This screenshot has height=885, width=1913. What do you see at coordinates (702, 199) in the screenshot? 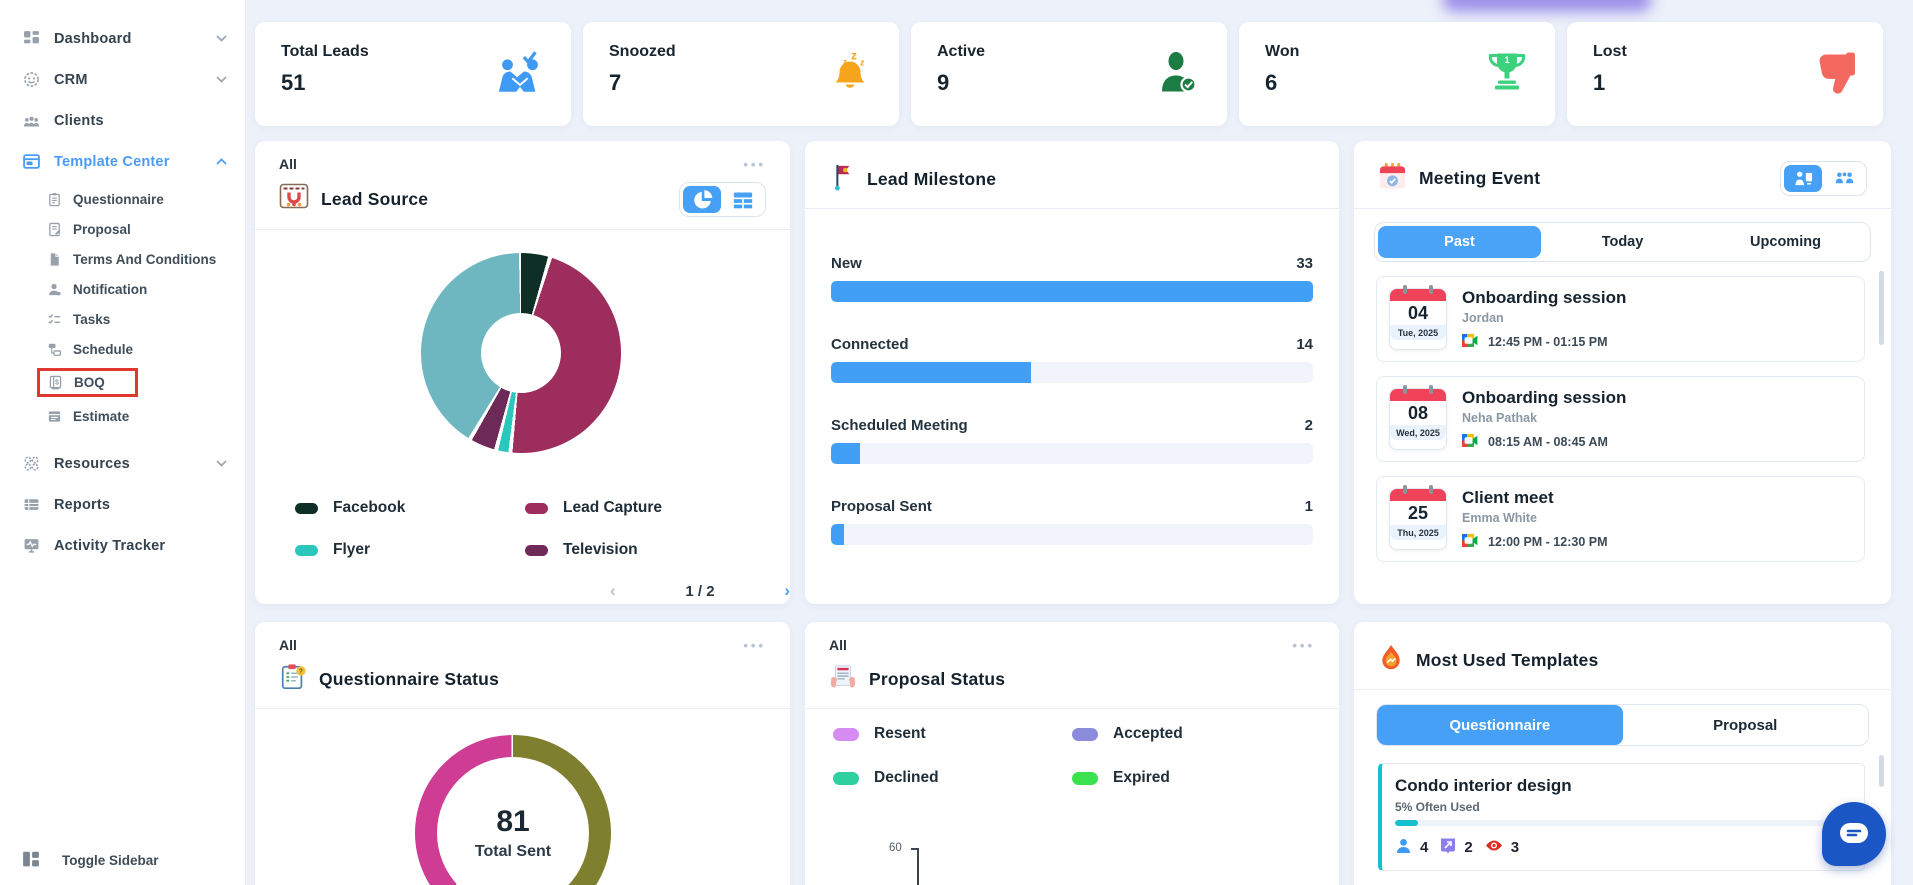
I see `pie-view-button` at bounding box center [702, 199].